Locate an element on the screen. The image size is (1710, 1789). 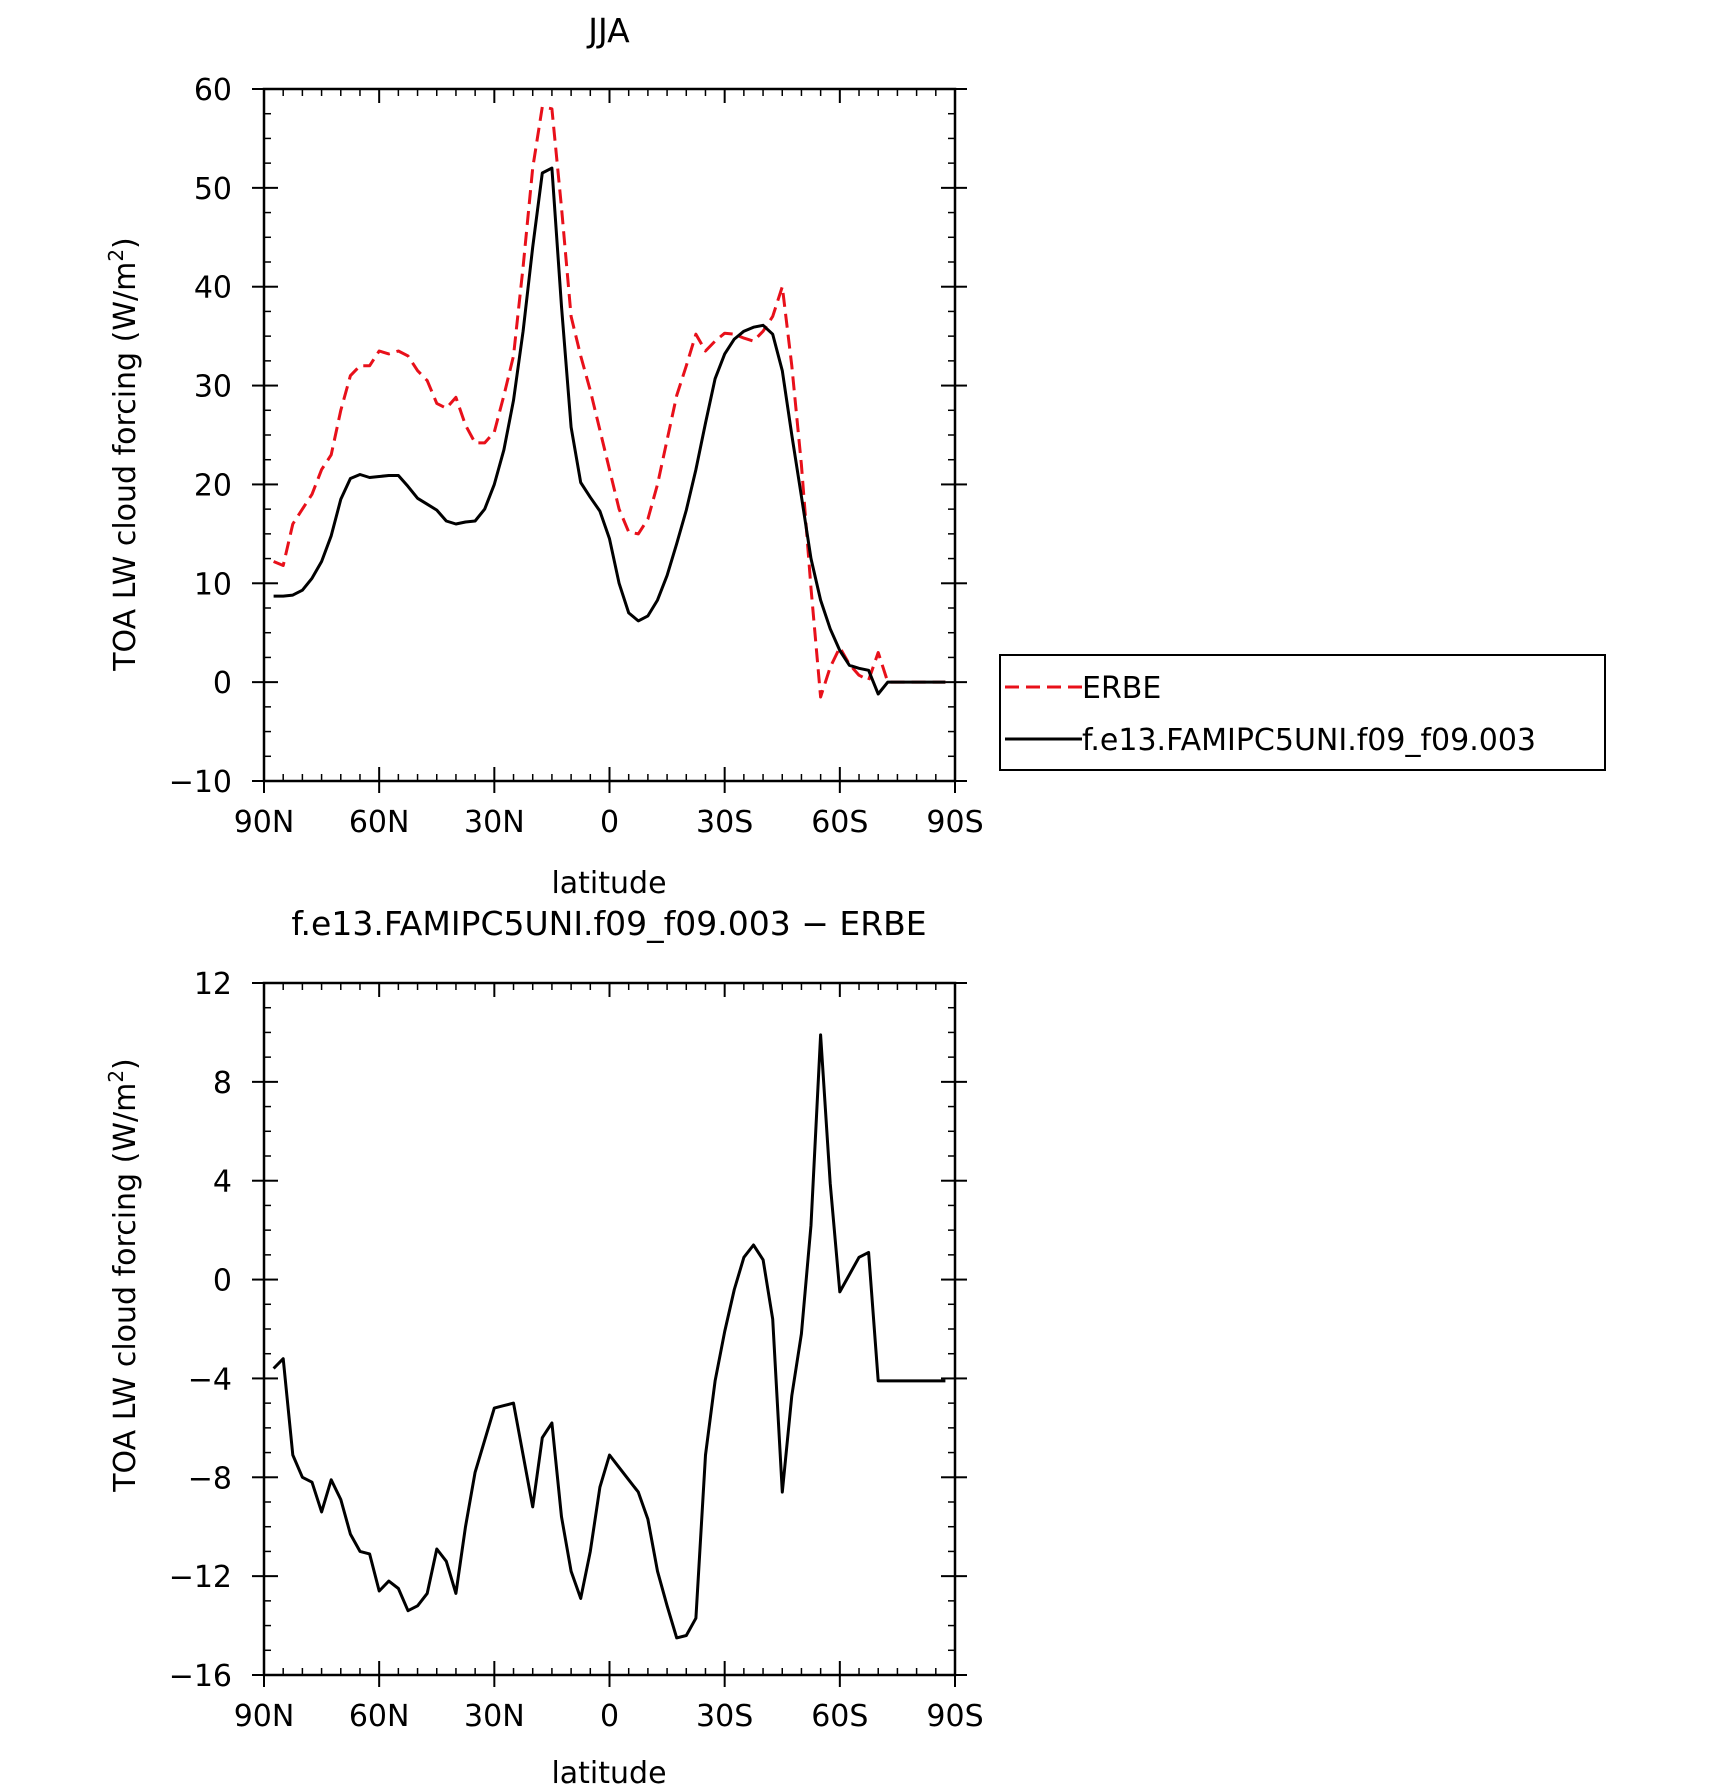
legend: ERBE f.e13.FAMIPC5UNI.f09_f09.003 is located at coordinates (1302, 712).